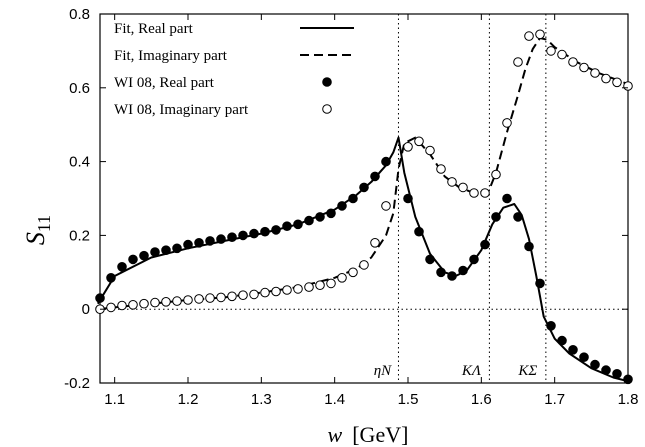 This screenshot has height=447, width=645. I want to click on x-tick-label: 1.5, so click(408, 399).